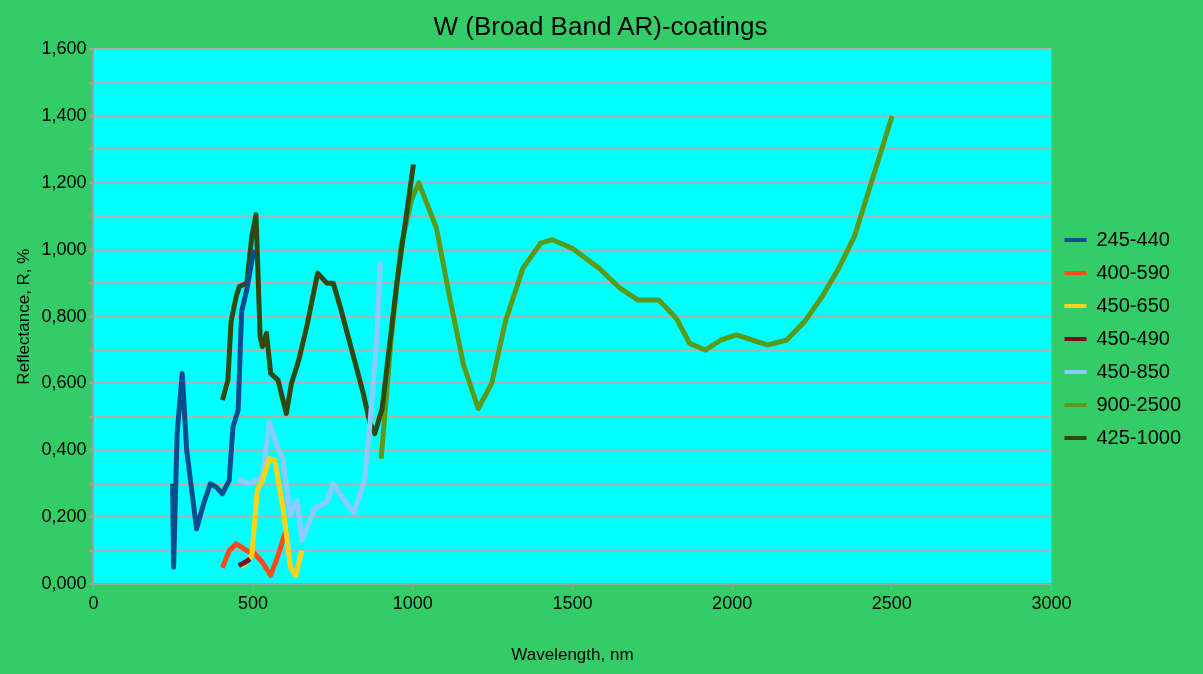 This screenshot has height=674, width=1203. What do you see at coordinates (1139, 403) in the screenshot?
I see `legend-label: 900-2500` at bounding box center [1139, 403].